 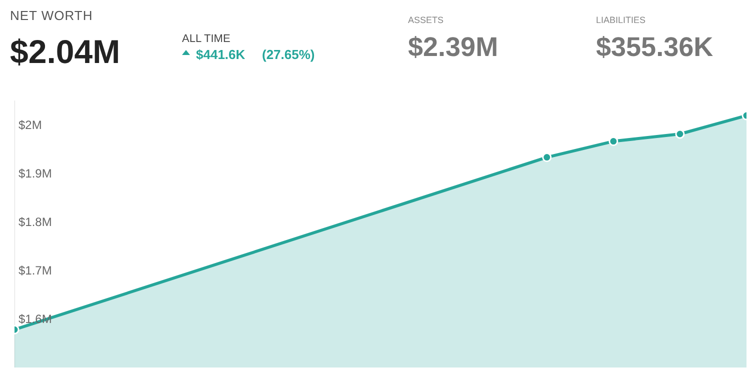 I want to click on text: ASSETS, so click(x=426, y=20).